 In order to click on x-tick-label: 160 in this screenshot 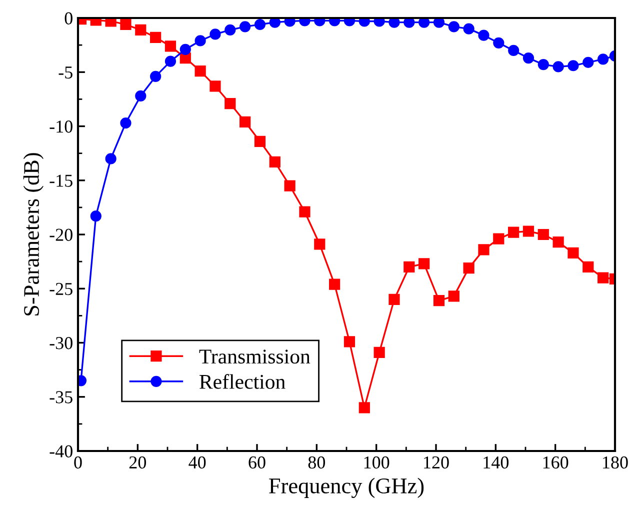, I will do `click(555, 462)`.